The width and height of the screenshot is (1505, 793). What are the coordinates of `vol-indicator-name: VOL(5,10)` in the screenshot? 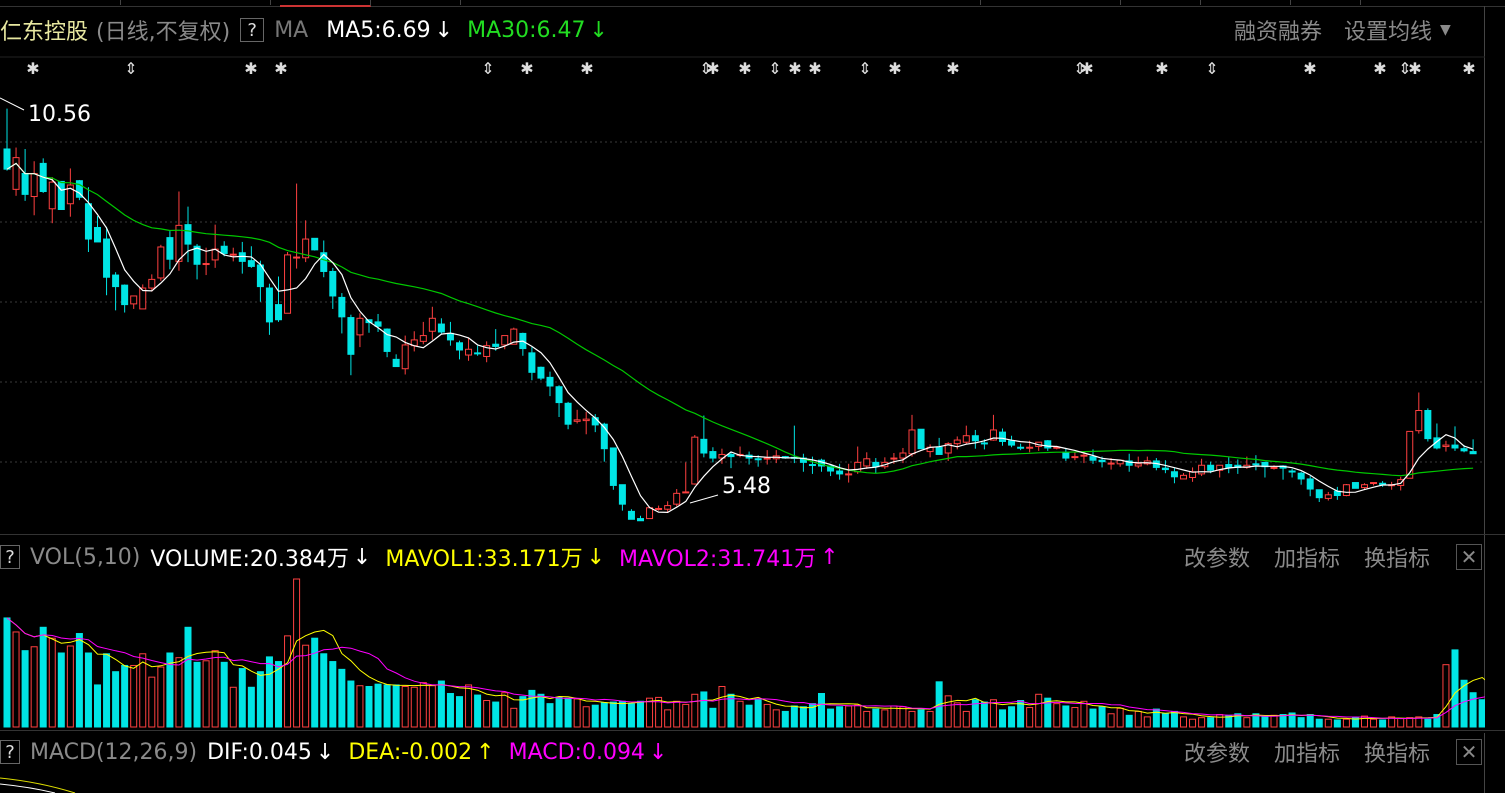 It's located at (85, 557).